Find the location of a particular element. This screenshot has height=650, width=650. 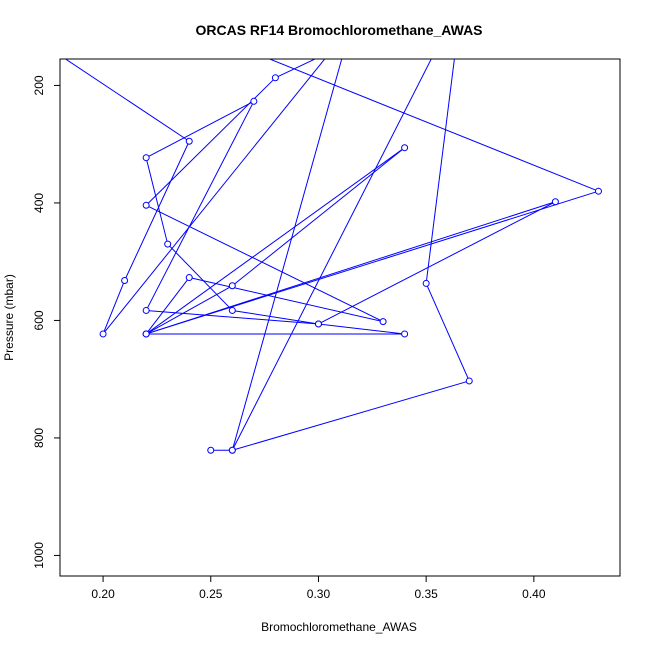

x-tick-label-3: 0.35 is located at coordinates (426, 594).